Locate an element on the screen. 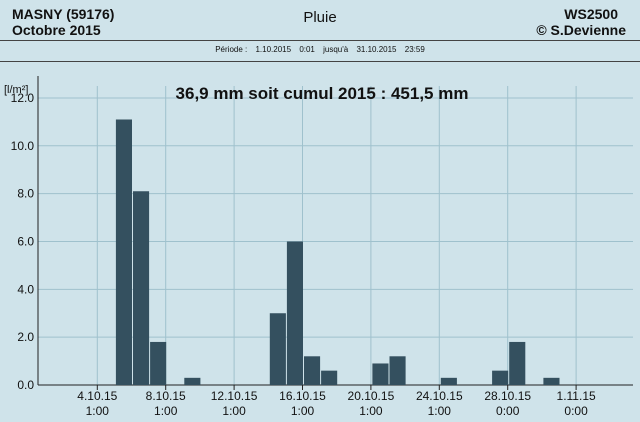  station-label: WS2500 is located at coordinates (591, 14).